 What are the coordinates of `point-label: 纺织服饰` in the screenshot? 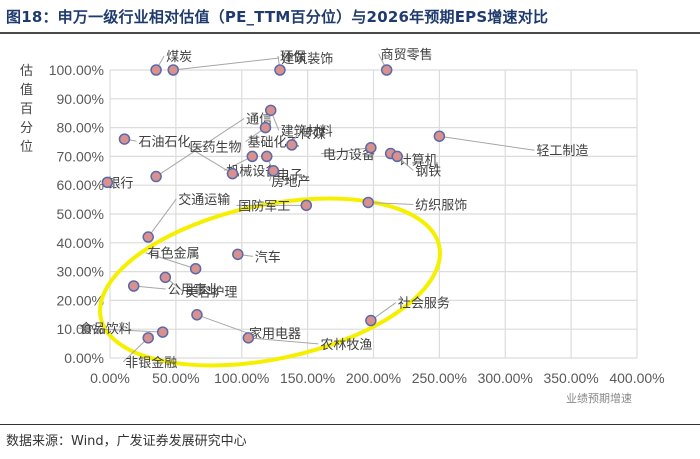 It's located at (441, 205).